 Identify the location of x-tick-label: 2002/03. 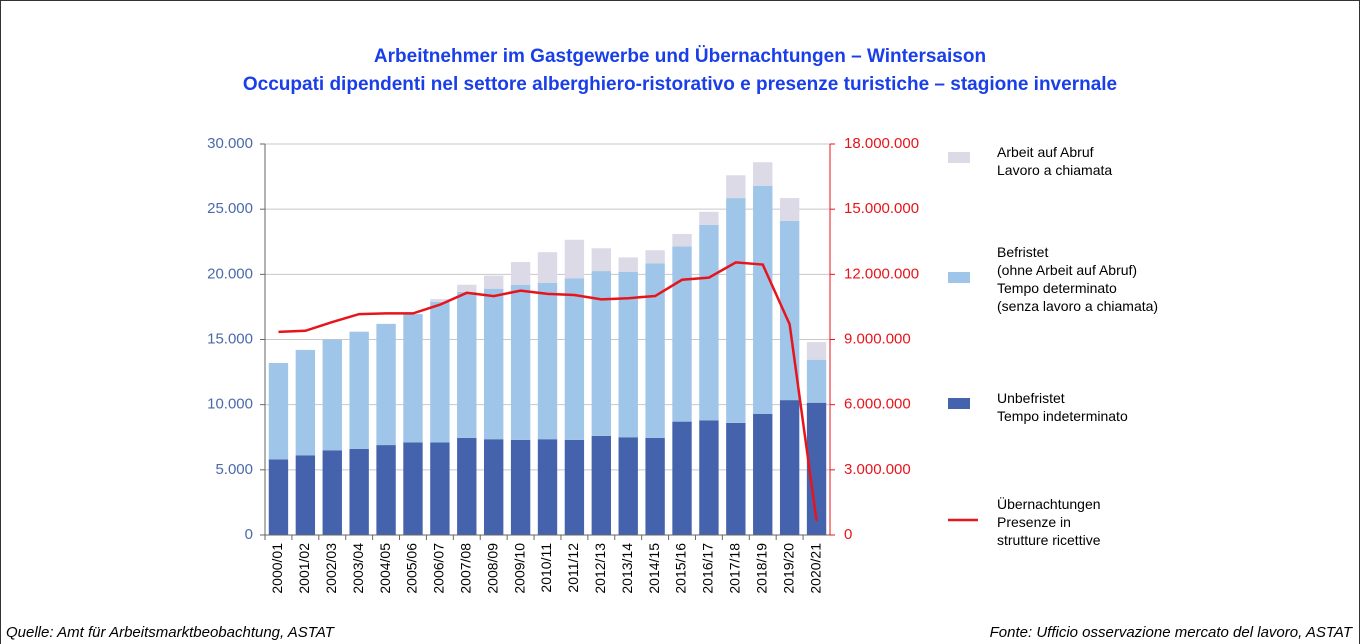
(331, 568).